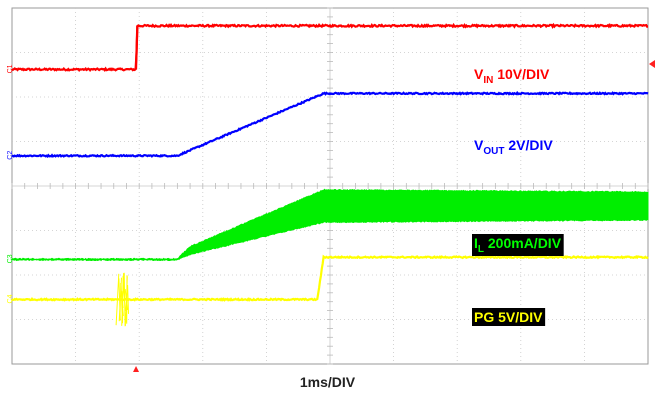  I want to click on trace-edge-vin, so click(136, 47).